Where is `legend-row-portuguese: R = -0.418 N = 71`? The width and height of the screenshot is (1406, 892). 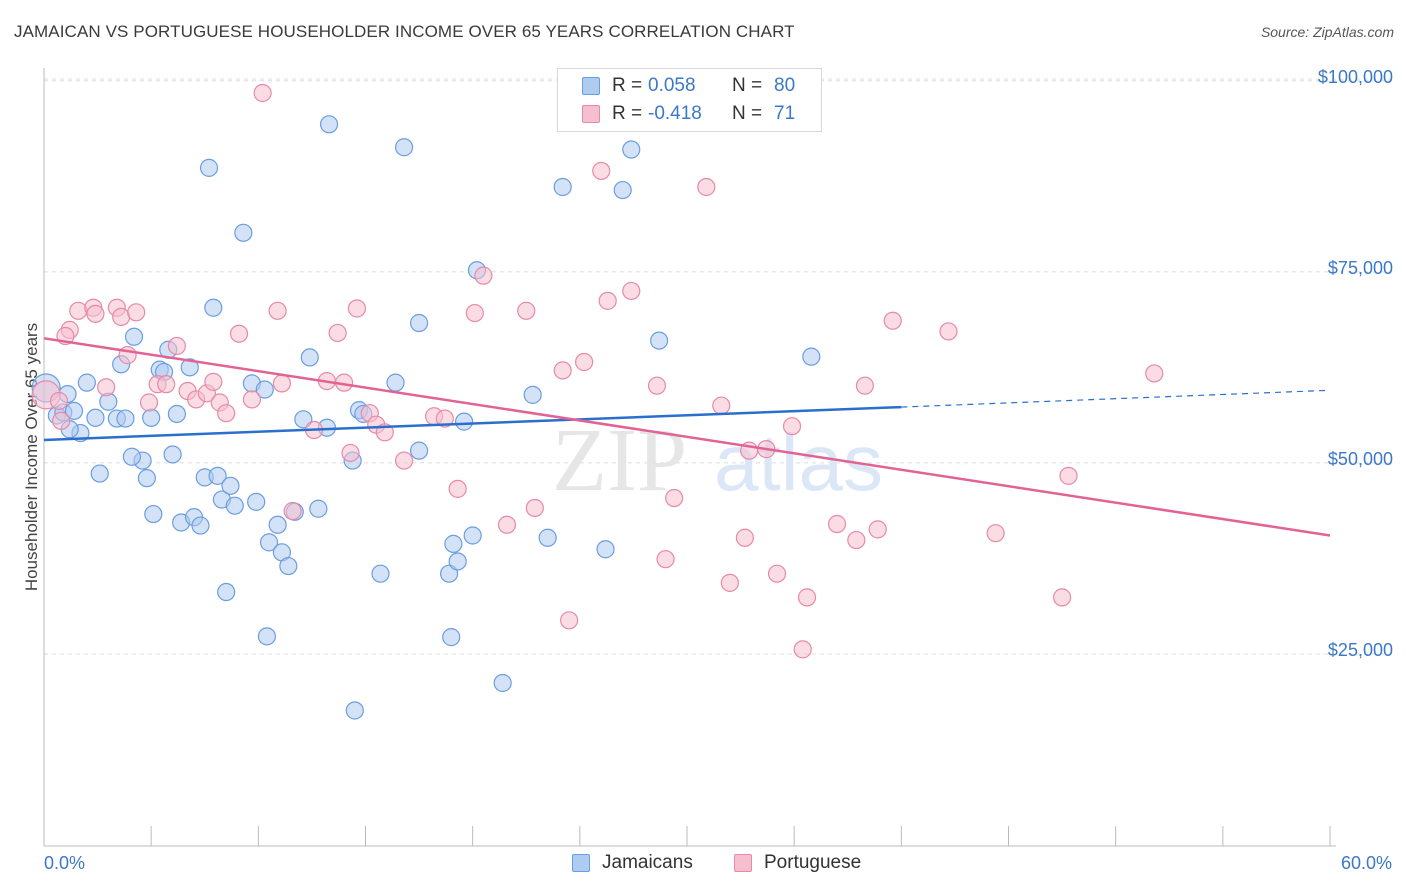
legend-row-portuguese: R = -0.418 N = 71 is located at coordinates (688, 114).